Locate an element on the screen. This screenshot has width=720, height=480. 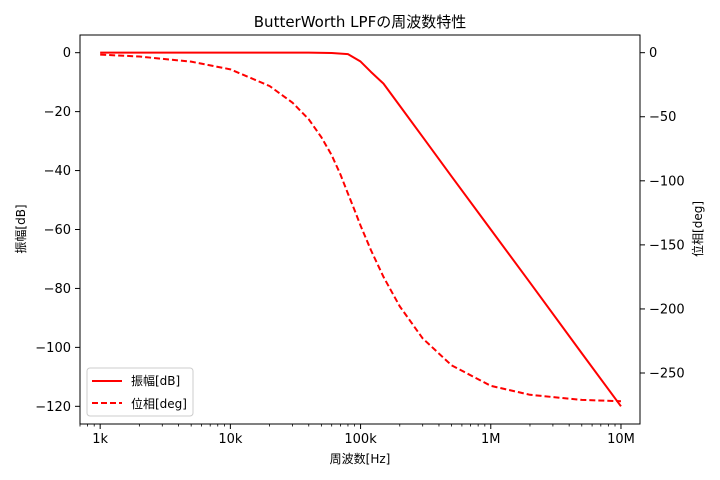
y-axis-label-right: 位相[deg] is located at coordinates (697, 229).